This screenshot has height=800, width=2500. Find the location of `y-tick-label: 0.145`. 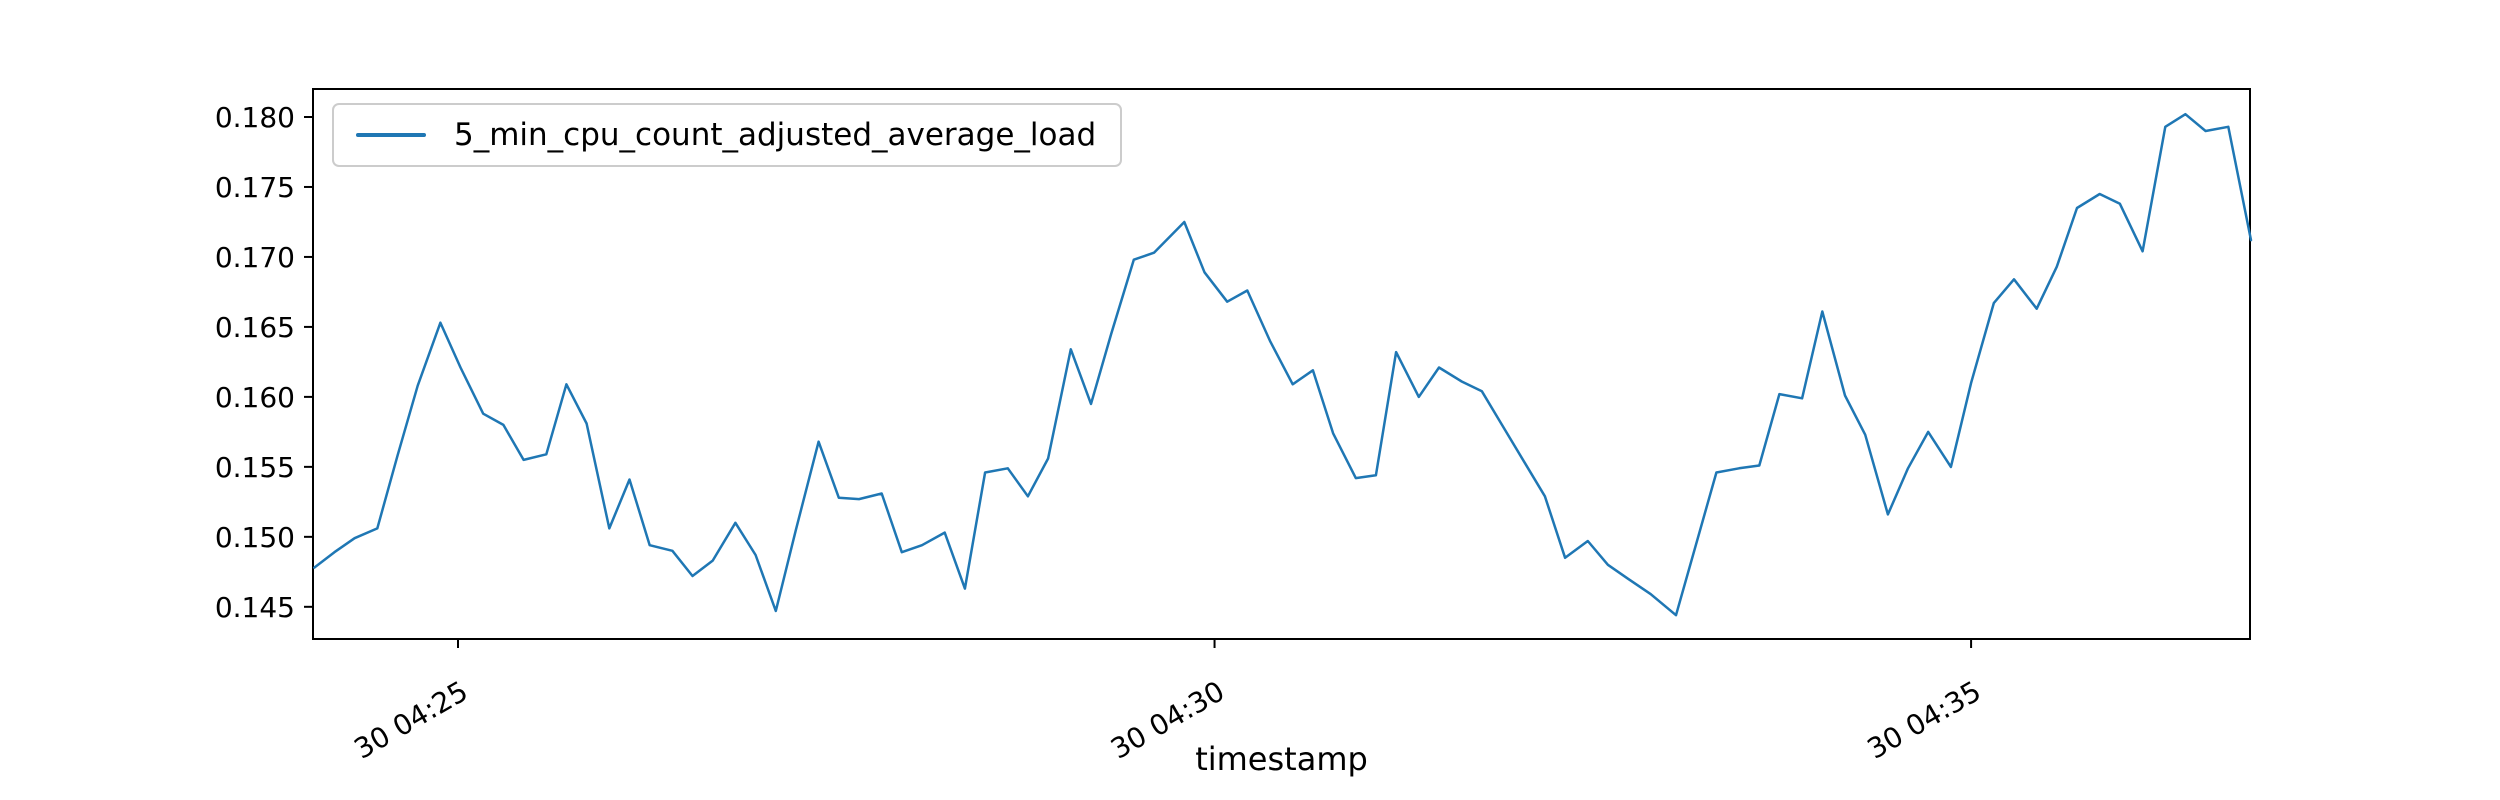

y-tick-label: 0.145 is located at coordinates (255, 607).